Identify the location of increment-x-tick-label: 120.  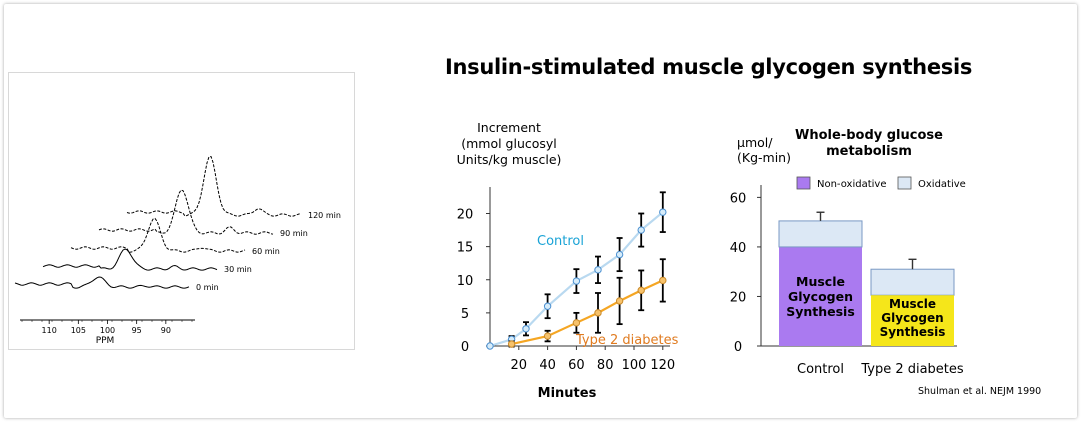
(662, 365).